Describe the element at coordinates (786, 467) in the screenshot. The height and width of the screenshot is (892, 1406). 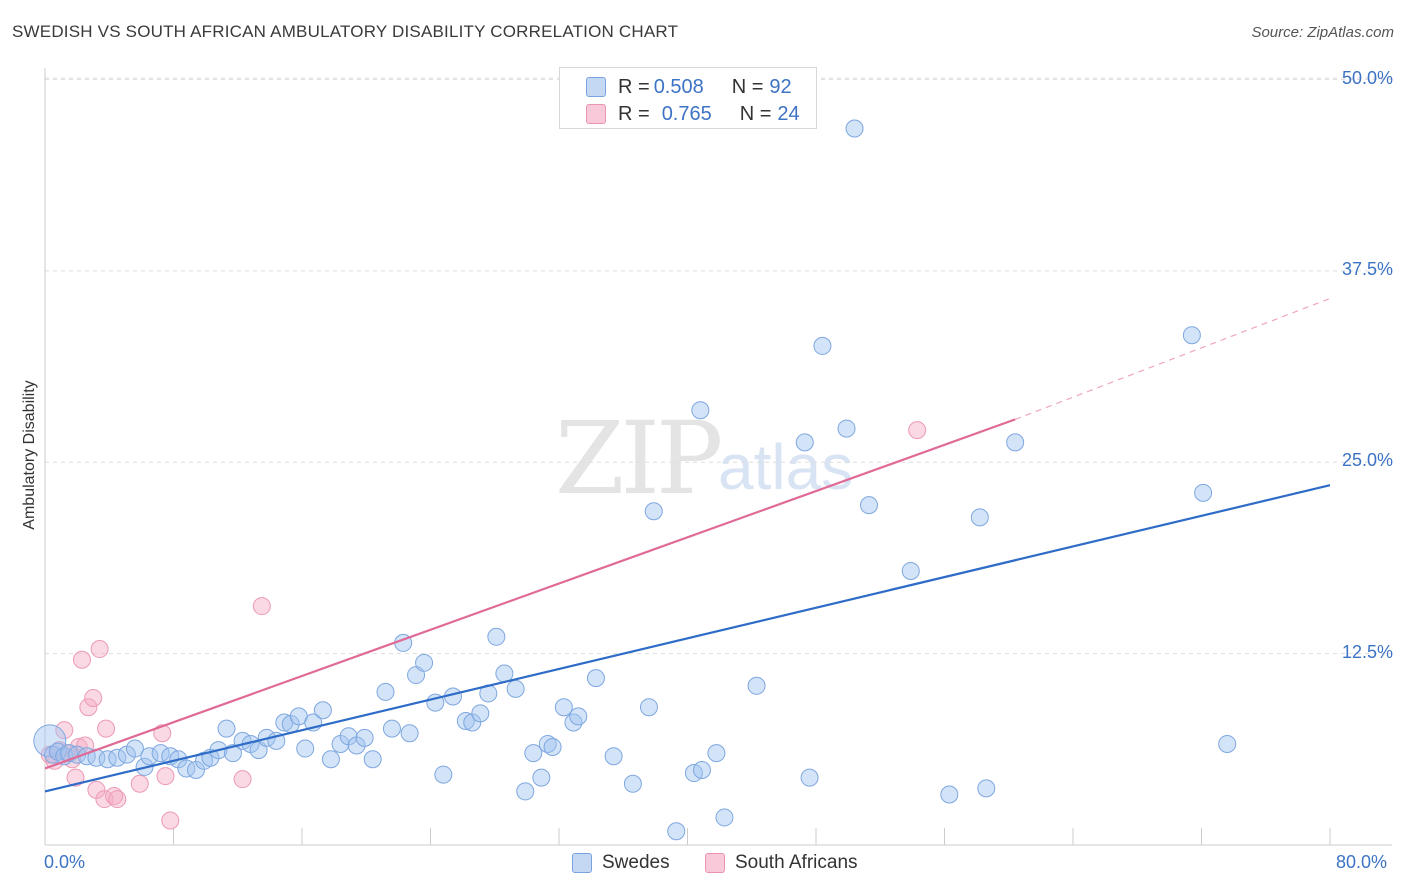
I see `watermark-atlas: atlas` at that location.